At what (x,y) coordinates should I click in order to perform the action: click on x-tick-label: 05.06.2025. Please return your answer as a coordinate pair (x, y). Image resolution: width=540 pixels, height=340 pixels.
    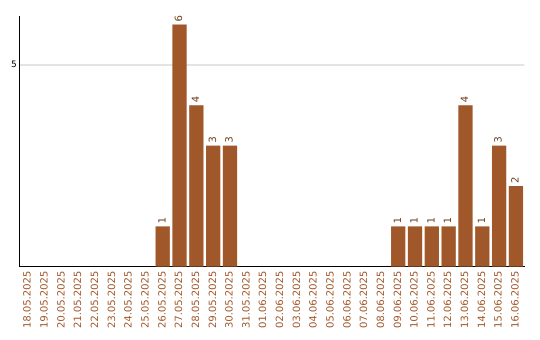
    Looking at the image, I should click on (331, 299).